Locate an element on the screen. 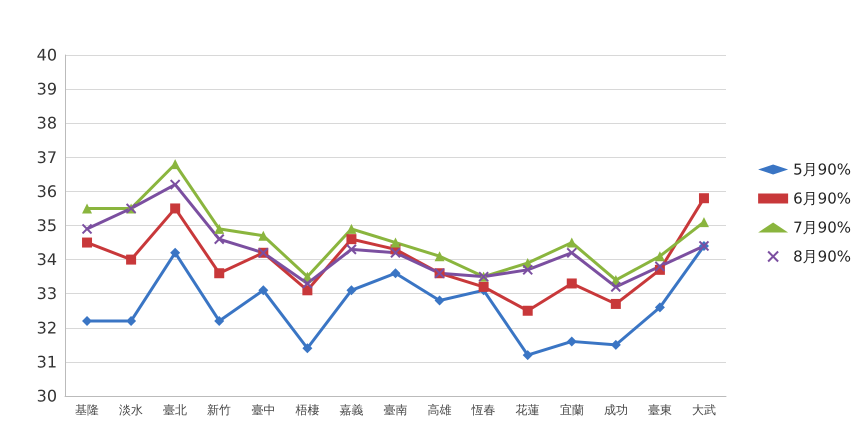 This screenshot has height=426, width=866. y-tick-label: 33 is located at coordinates (46, 294).